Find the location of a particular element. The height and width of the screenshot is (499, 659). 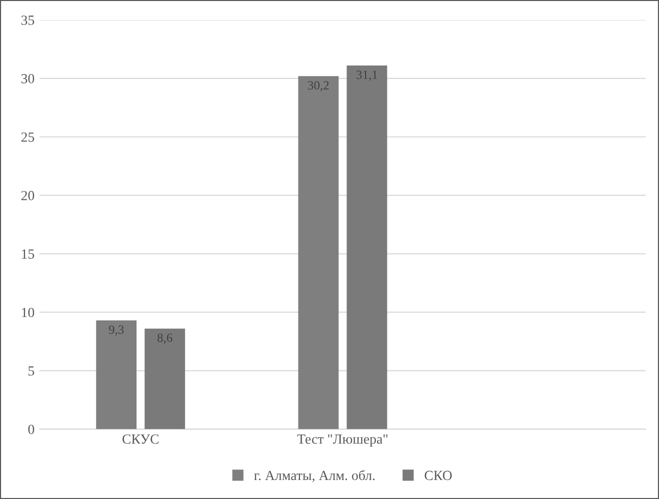

x-tick-label: СКУС is located at coordinates (140, 439).